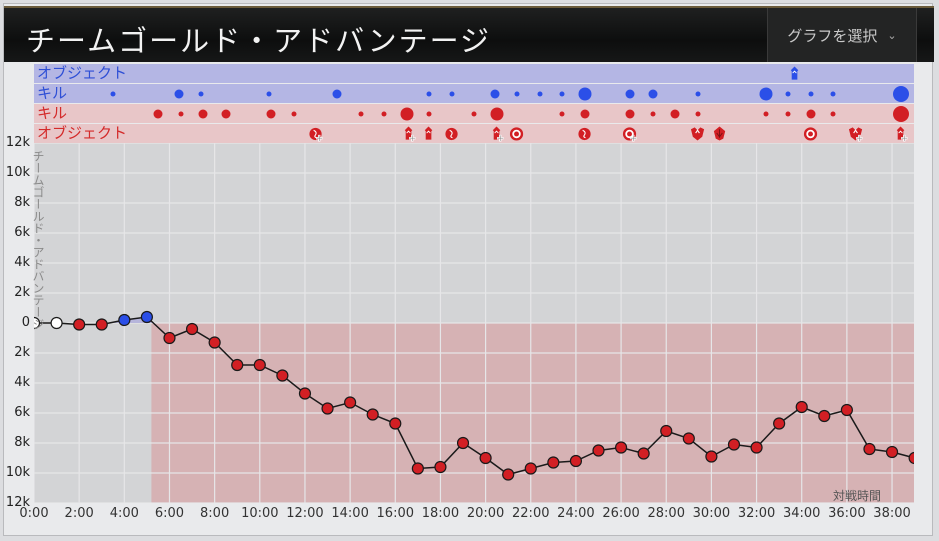  I want to click on graph-select-dropdown: グラフを選択 ⌄, so click(842, 35).